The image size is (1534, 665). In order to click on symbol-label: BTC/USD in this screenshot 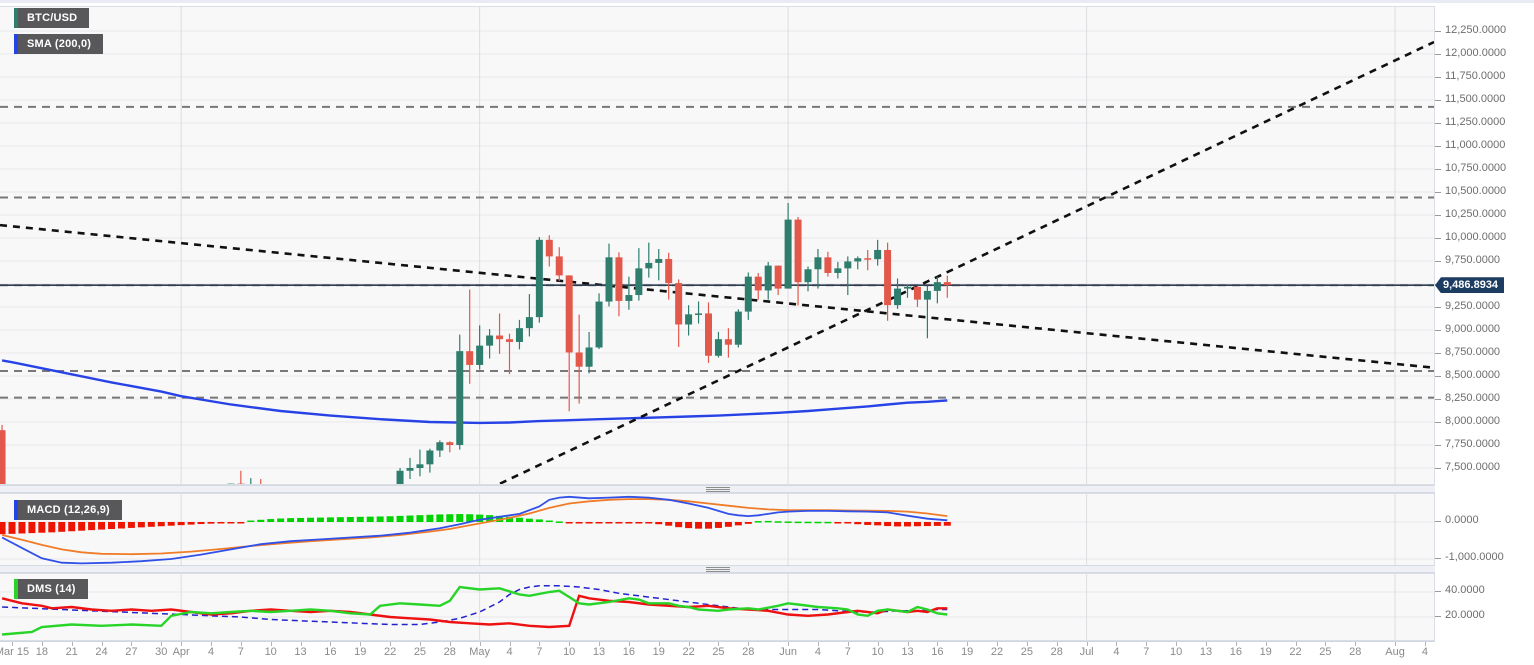, I will do `click(52, 18)`.